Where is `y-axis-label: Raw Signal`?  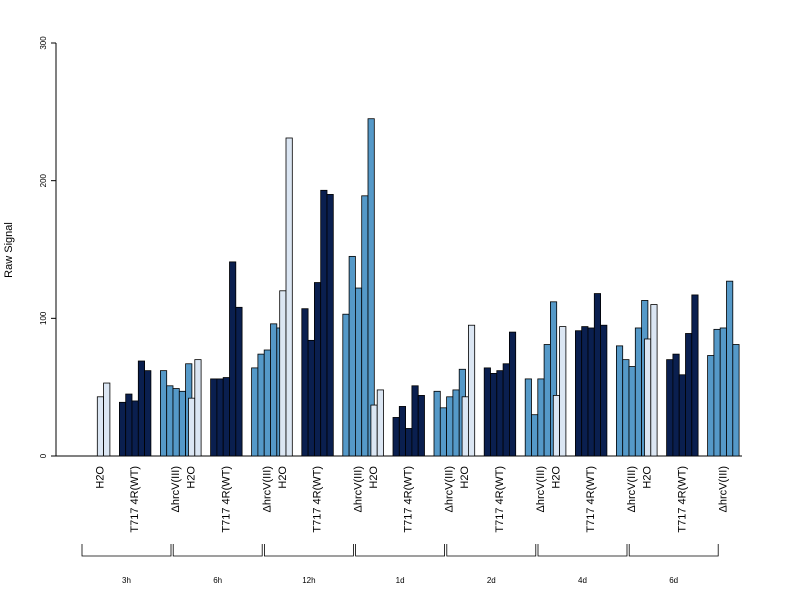 y-axis-label: Raw Signal is located at coordinates (9, 250).